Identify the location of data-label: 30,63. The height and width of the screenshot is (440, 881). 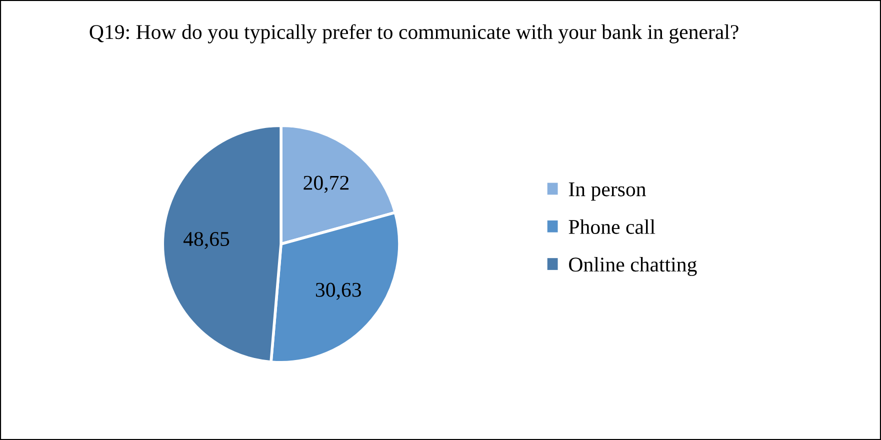
(339, 291).